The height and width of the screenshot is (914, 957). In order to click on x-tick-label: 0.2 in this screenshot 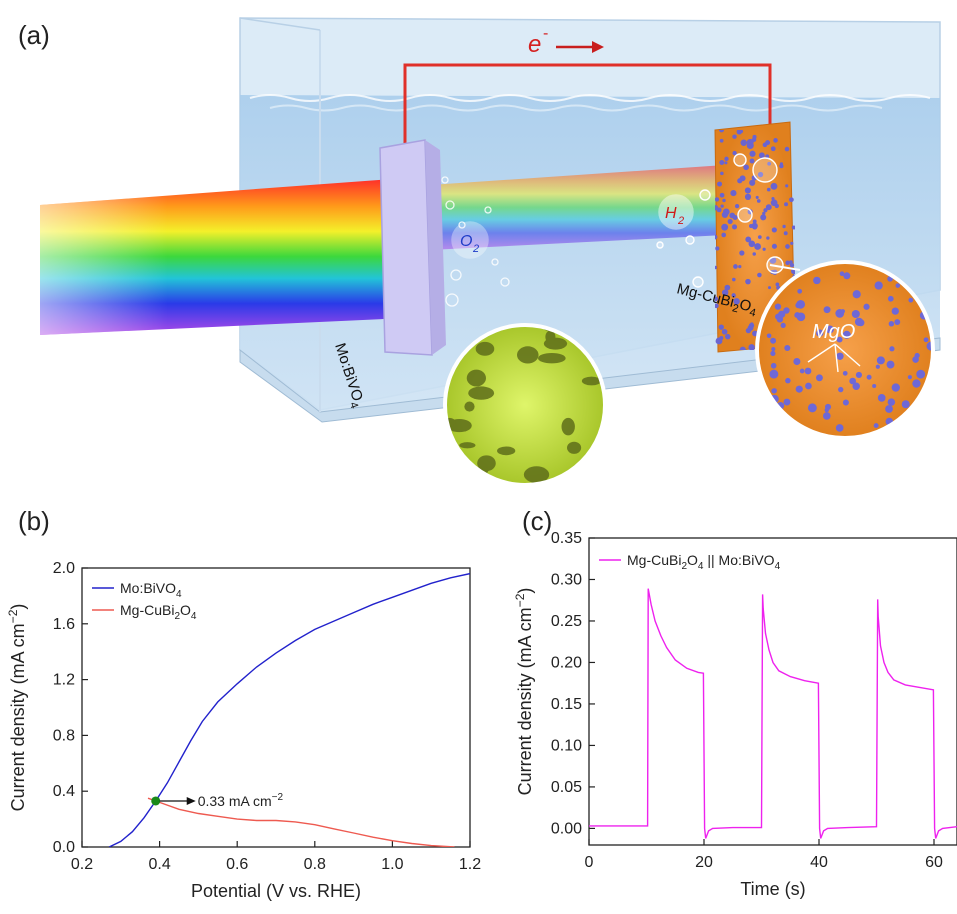, I will do `click(82, 864)`.